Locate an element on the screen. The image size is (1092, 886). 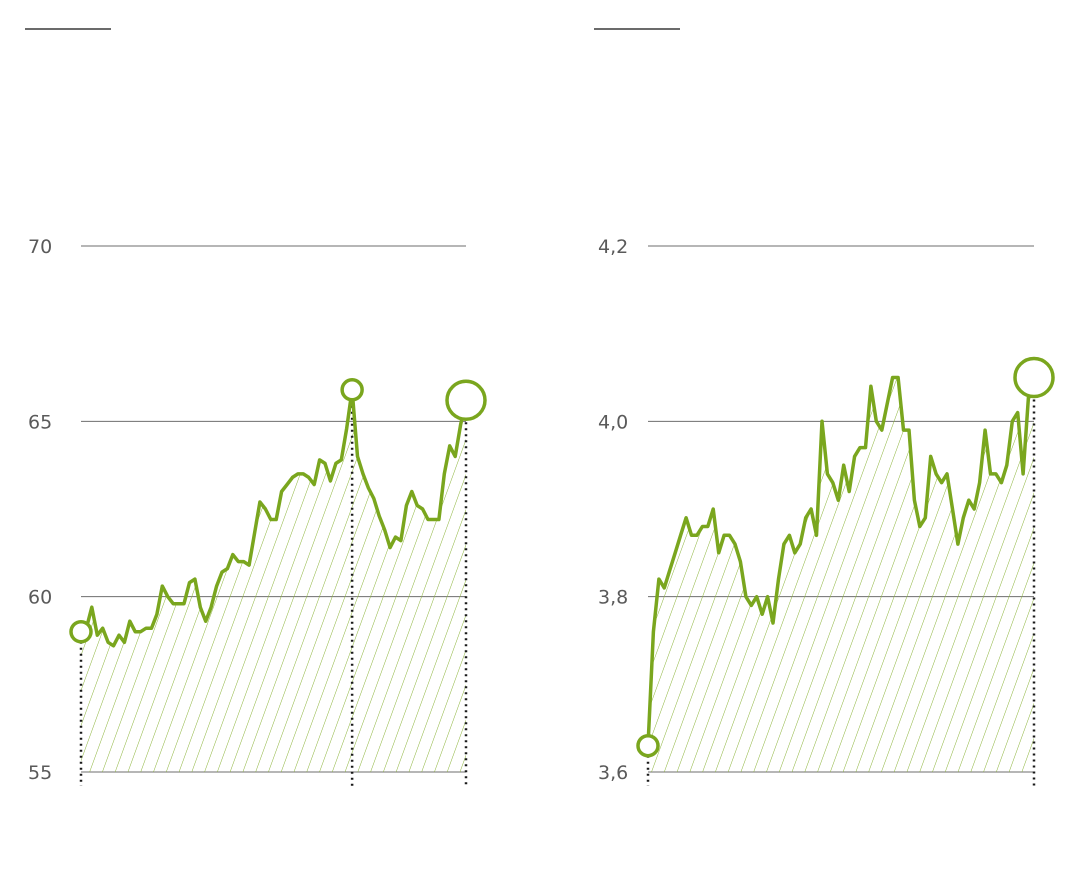
y-tick-label: 4,2 is located at coordinates (613, 247).